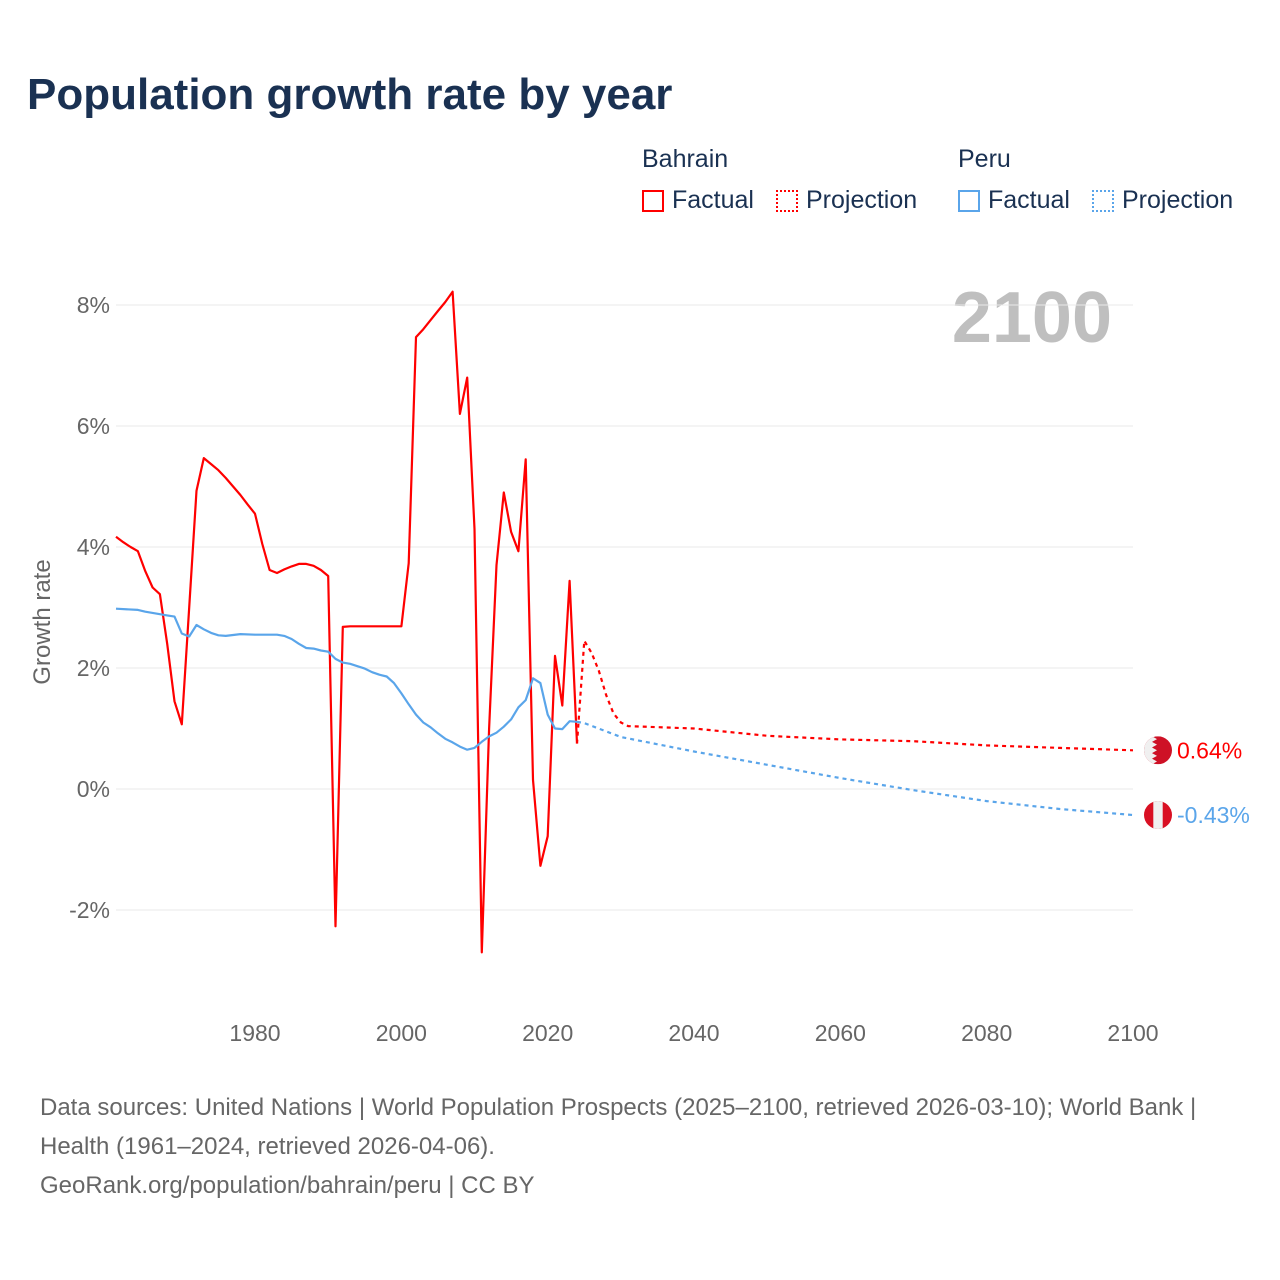 The width and height of the screenshot is (1280, 1280). What do you see at coordinates (1213, 815) in the screenshot?
I see `end-value-label-peru: -0.43%` at bounding box center [1213, 815].